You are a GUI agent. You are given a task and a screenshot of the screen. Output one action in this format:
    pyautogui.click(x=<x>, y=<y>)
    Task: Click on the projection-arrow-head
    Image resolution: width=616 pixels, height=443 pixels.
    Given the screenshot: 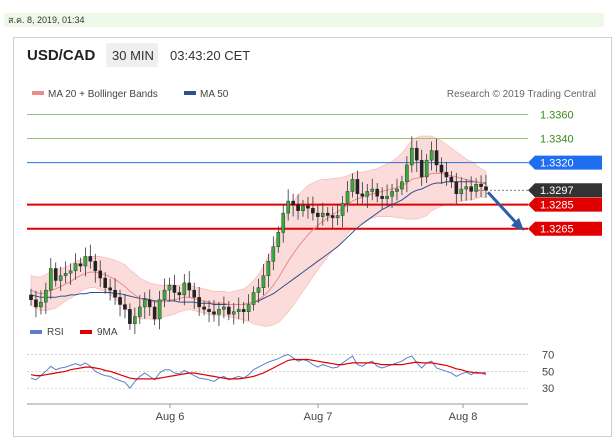 What is the action you would take?
    pyautogui.click(x=517, y=224)
    